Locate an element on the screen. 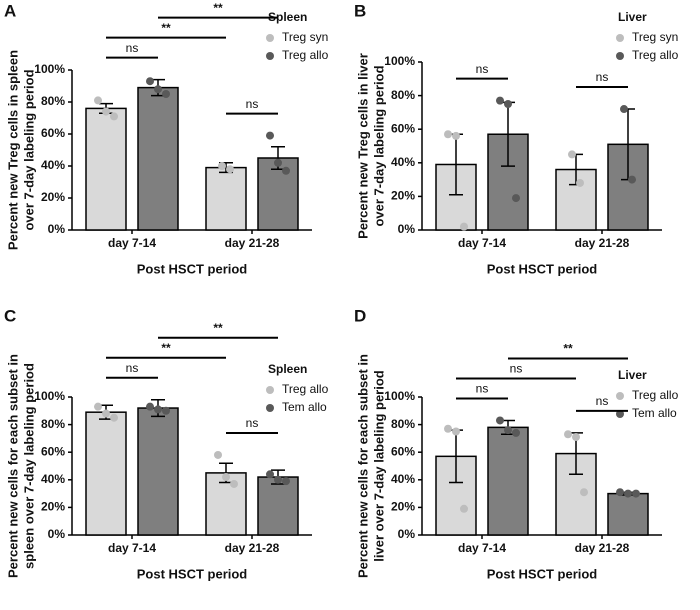 The width and height of the screenshot is (700, 610). panel-label: B is located at coordinates (360, 10).